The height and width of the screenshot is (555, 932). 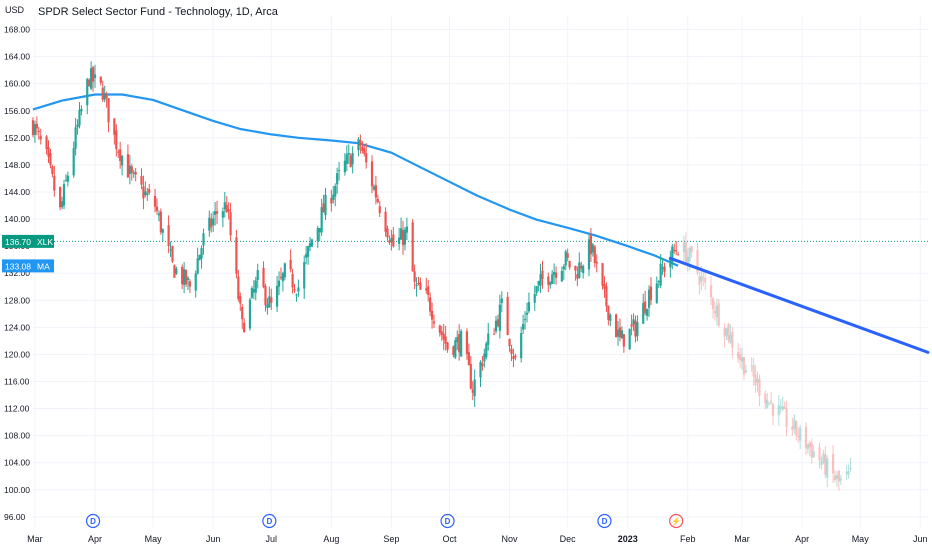 What do you see at coordinates (15, 517) in the screenshot?
I see `y-tick-label: 96.00` at bounding box center [15, 517].